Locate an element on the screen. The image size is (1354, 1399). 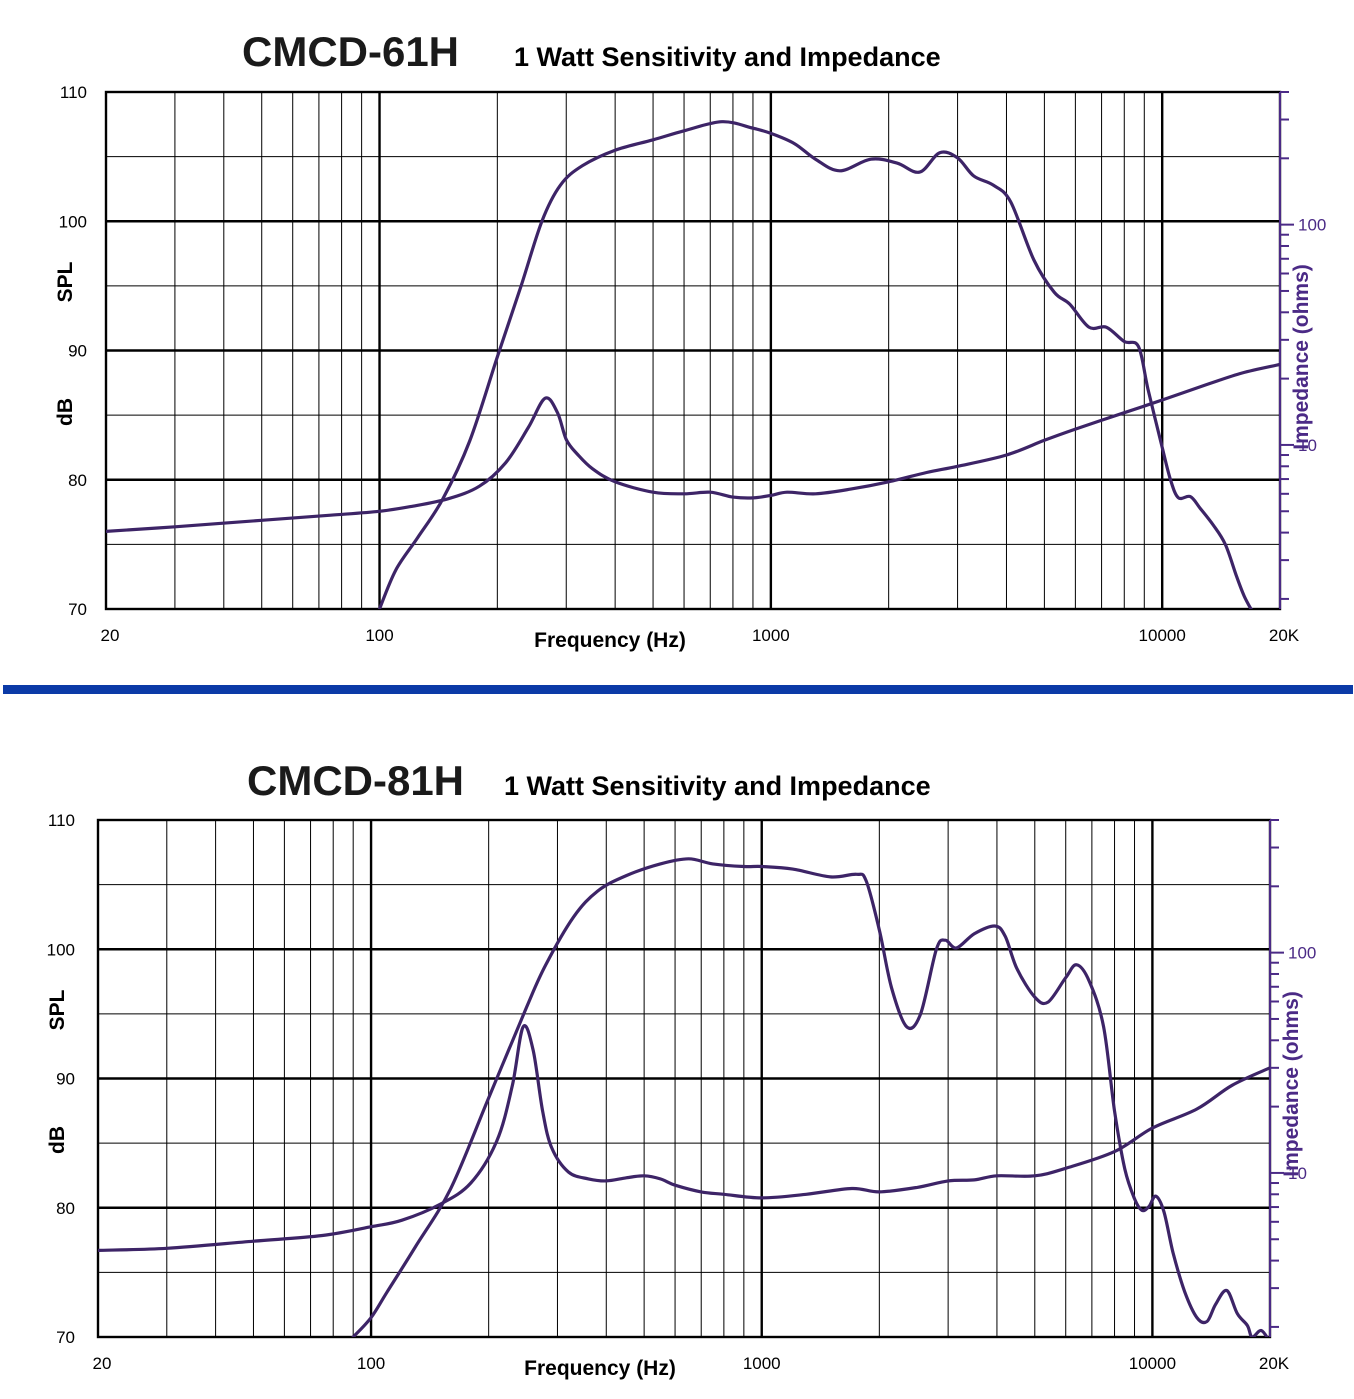
chart-model-name: CMCD-81H is located at coordinates (355, 780).